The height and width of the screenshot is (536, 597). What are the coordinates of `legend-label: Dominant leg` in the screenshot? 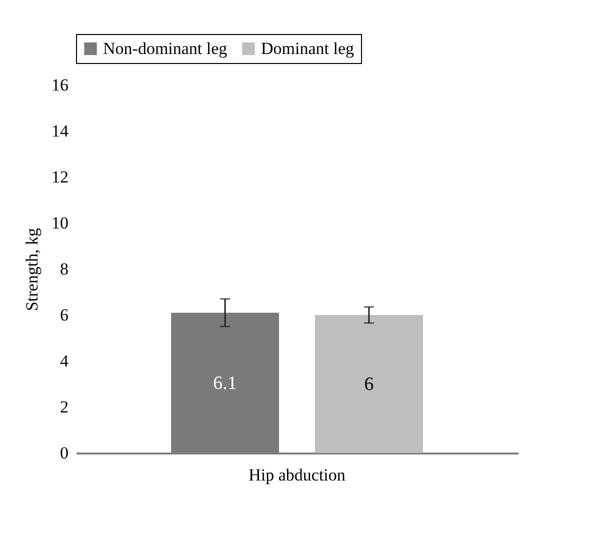 It's located at (308, 48).